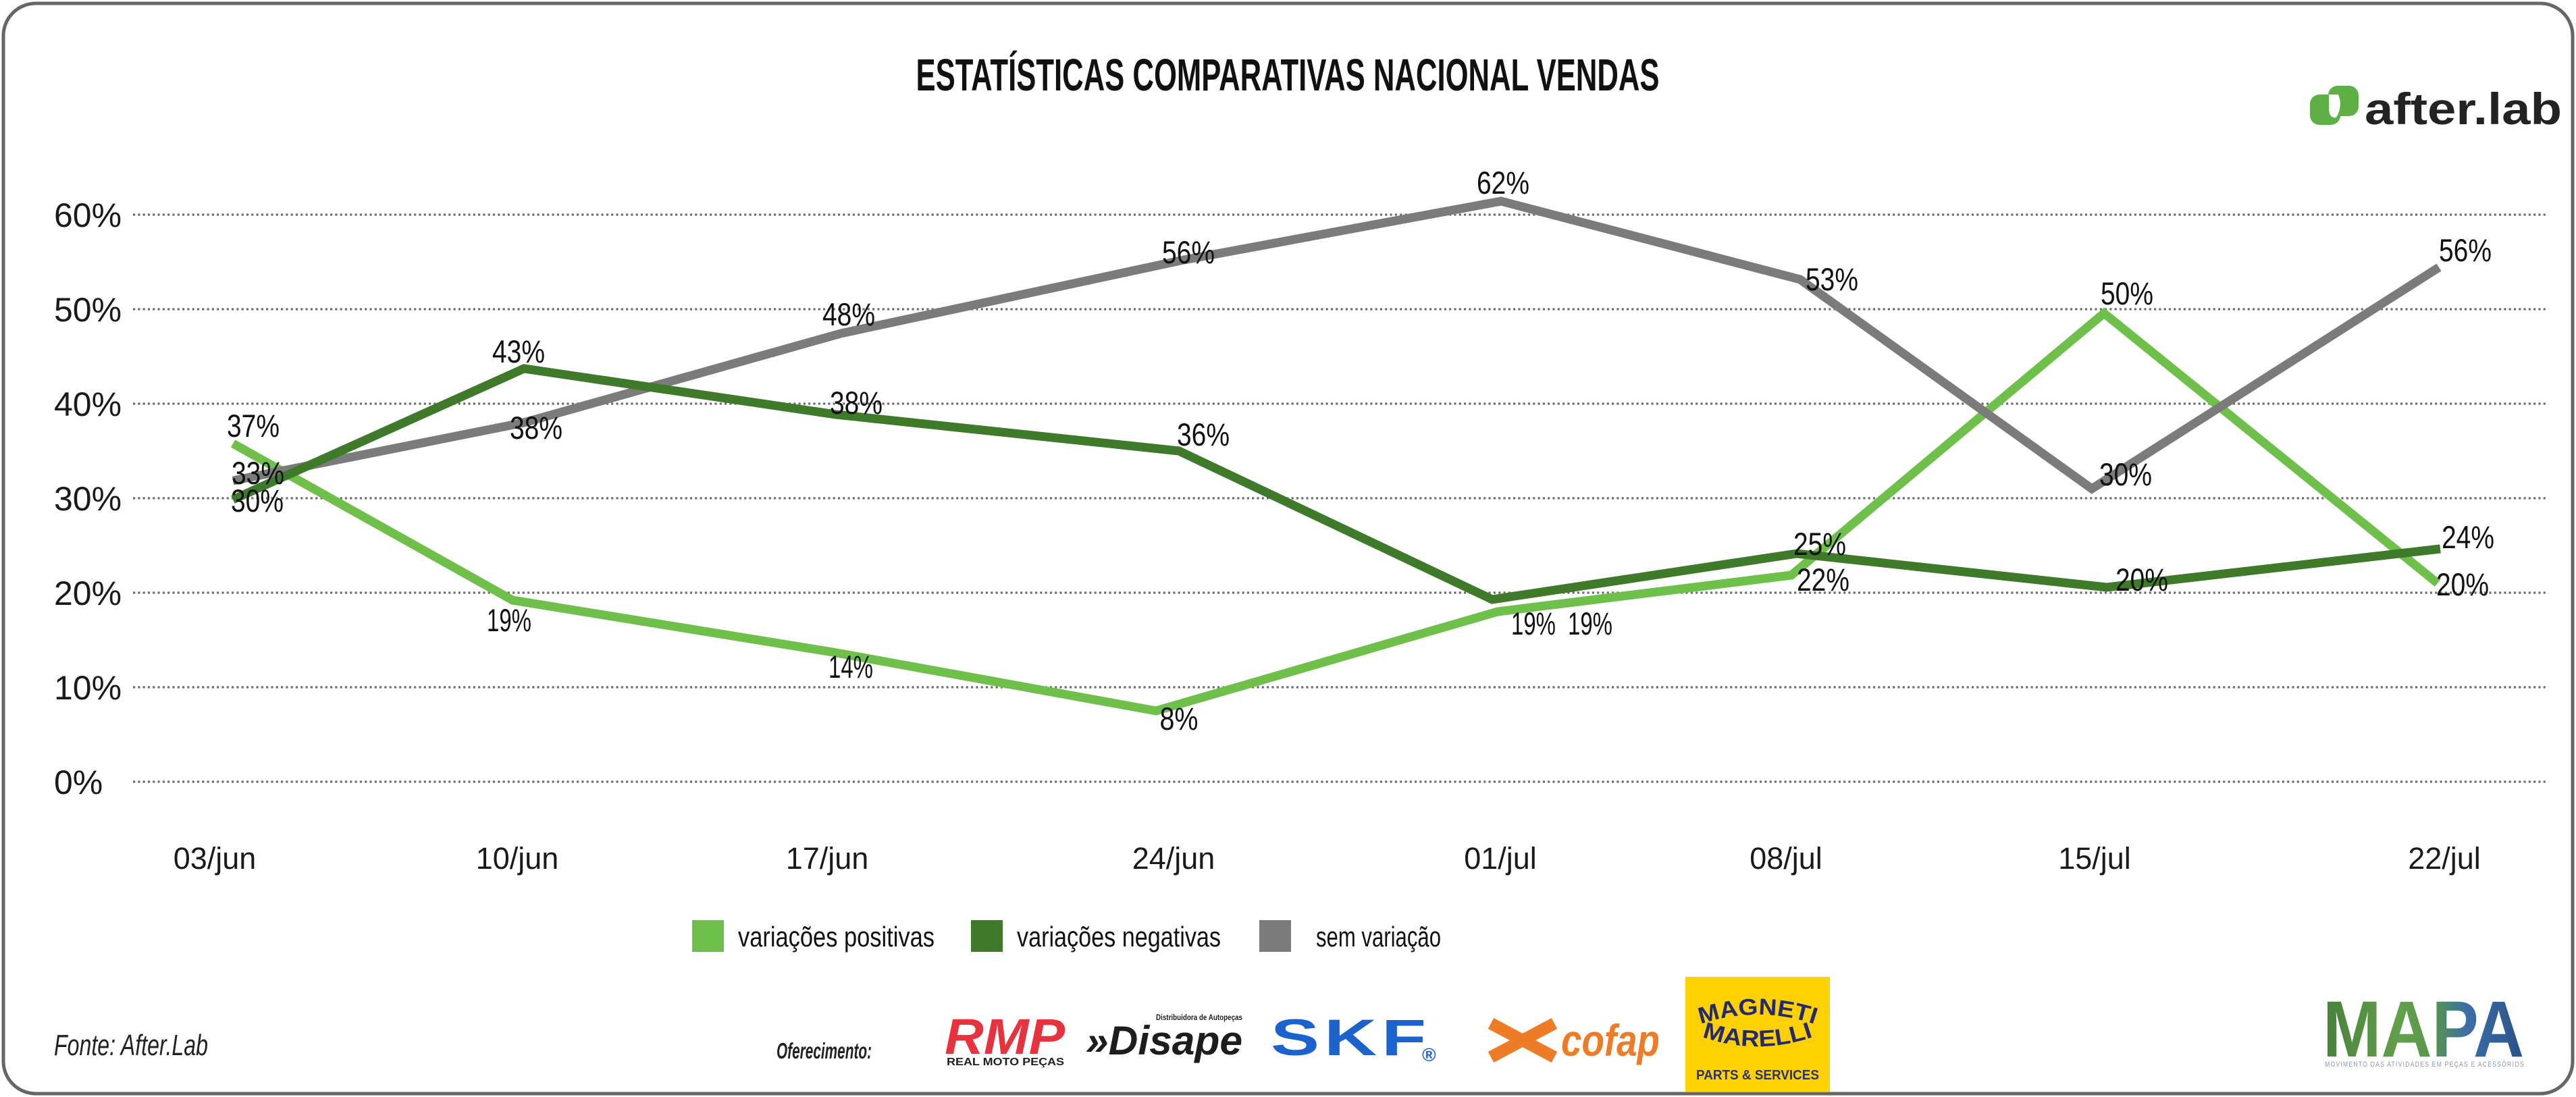 The image size is (2576, 1097). Describe the element at coordinates (131, 1045) in the screenshot. I see `svg-text: Fonte: After.Lab` at that location.